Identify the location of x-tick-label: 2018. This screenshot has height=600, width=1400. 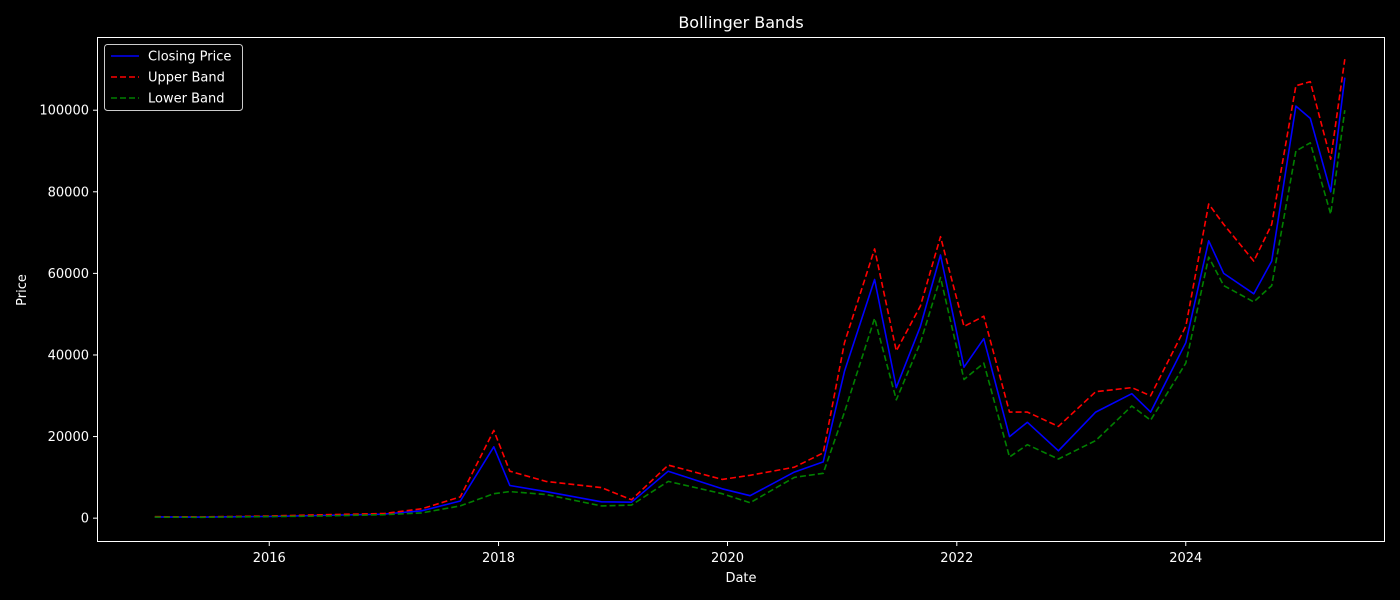
(498, 558).